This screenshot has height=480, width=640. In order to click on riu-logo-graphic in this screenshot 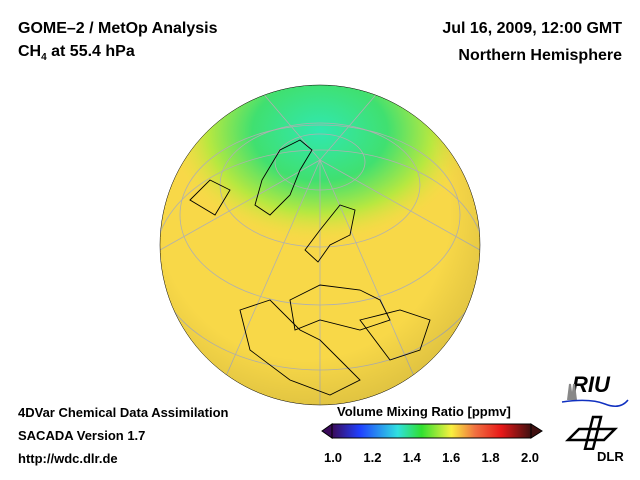, I will do `click(595, 395)`.